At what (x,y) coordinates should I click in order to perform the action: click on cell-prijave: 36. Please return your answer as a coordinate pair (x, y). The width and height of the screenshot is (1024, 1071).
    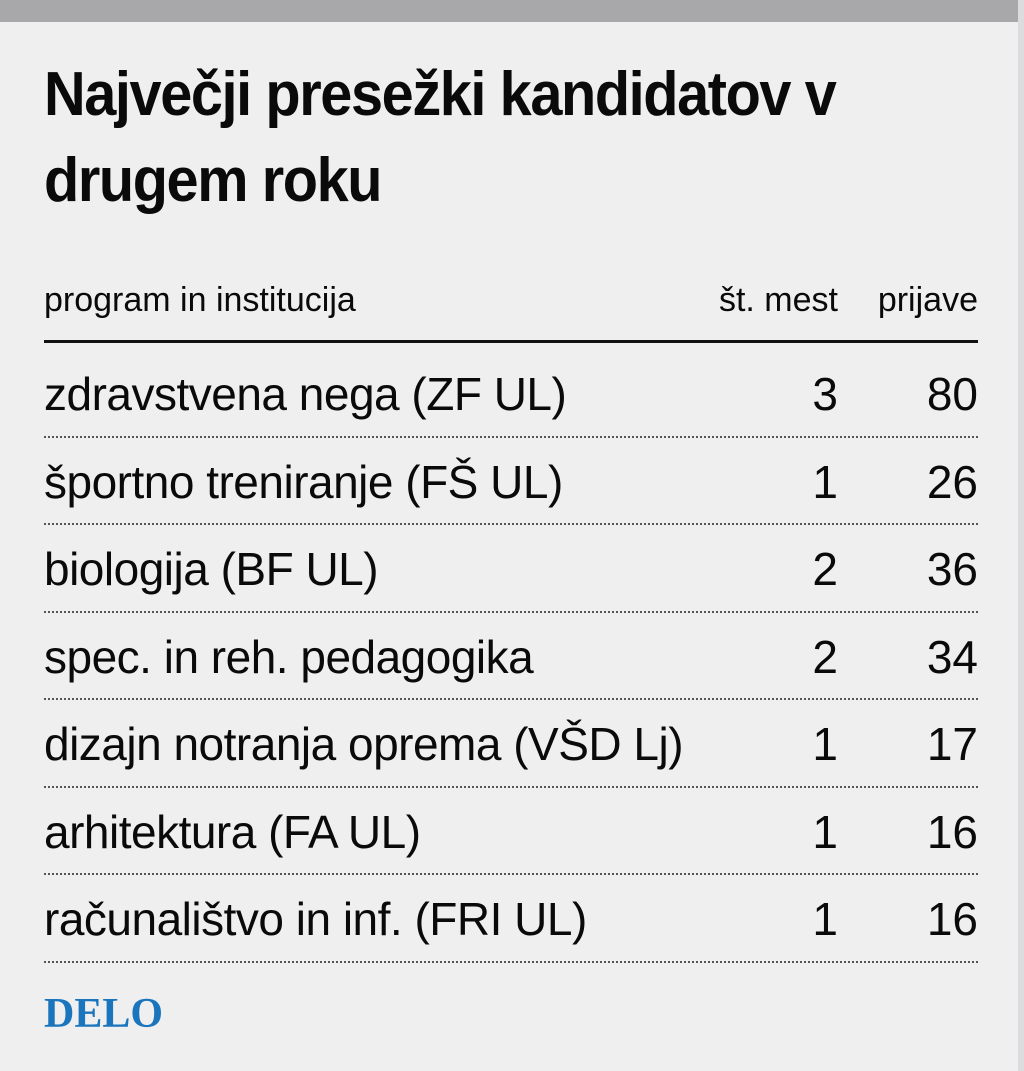
    Looking at the image, I should click on (952, 569).